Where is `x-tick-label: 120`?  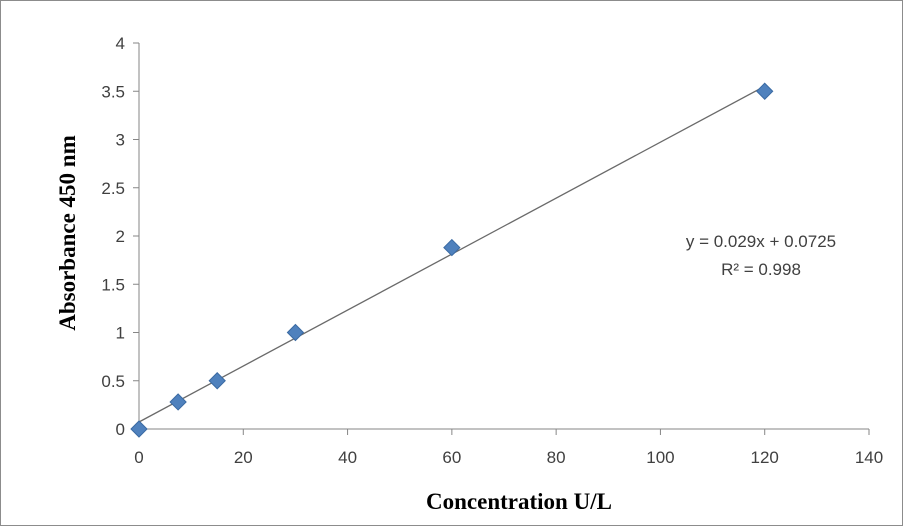 x-tick-label: 120 is located at coordinates (765, 457).